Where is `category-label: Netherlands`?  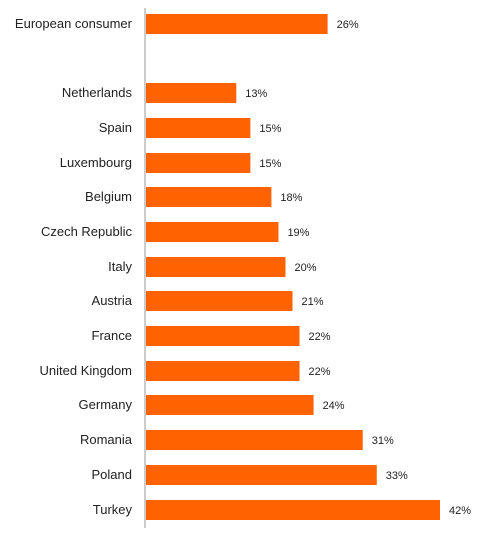
category-label: Netherlands is located at coordinates (97, 92).